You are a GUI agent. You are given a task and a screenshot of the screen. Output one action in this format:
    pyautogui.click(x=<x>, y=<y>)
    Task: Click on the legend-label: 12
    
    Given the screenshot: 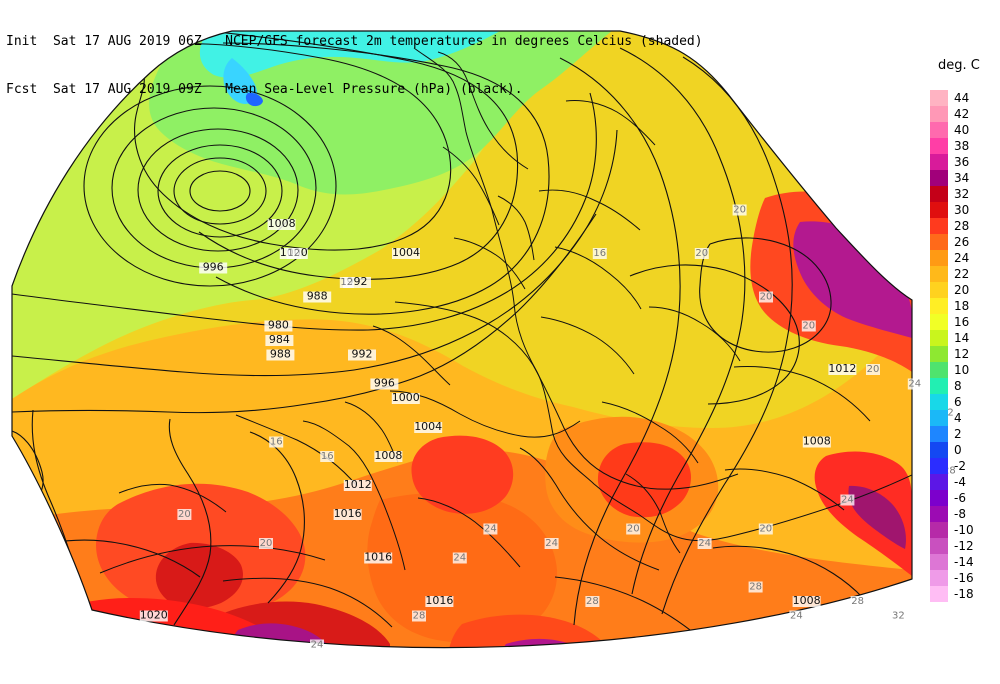 What is the action you would take?
    pyautogui.click(x=962, y=354)
    